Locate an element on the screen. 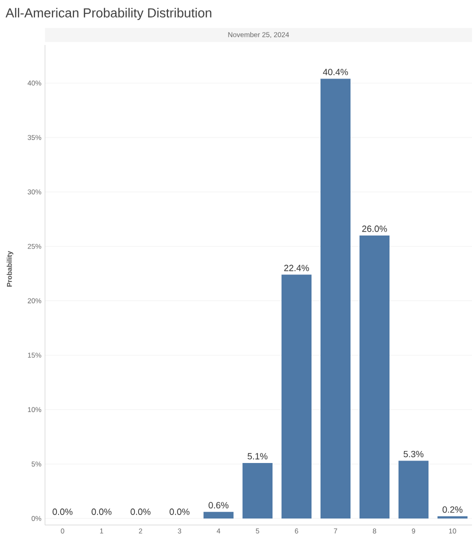 This screenshot has height=538, width=474. data-label: 22.4% is located at coordinates (296, 268).